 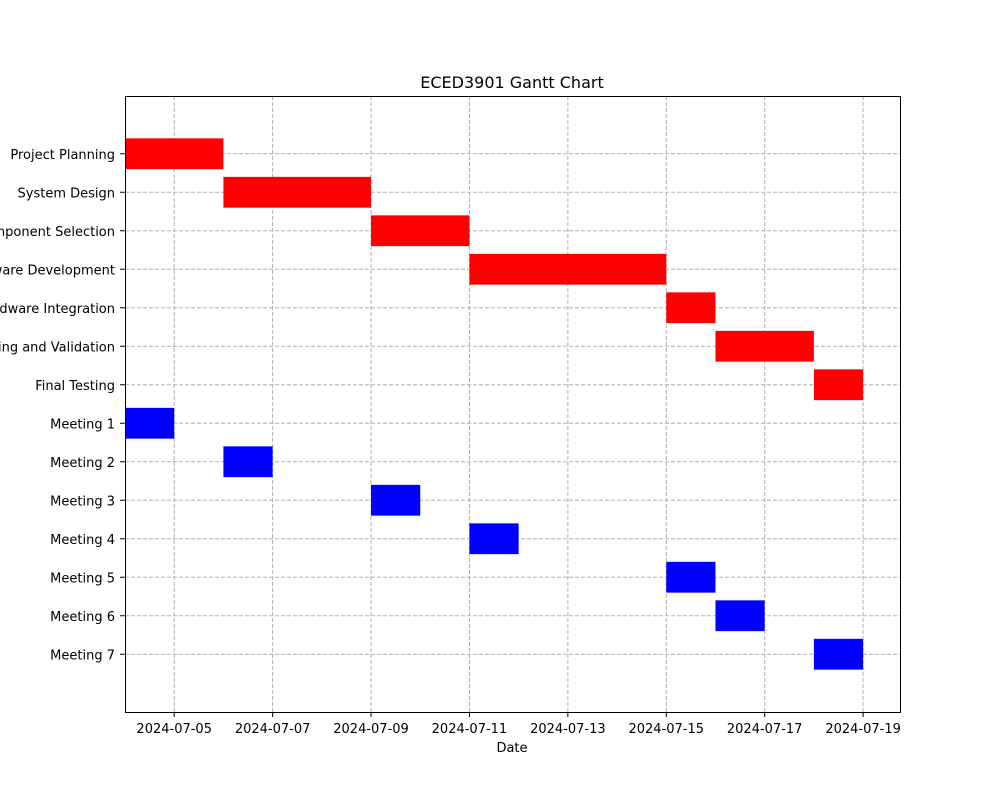 What do you see at coordinates (568, 729) in the screenshot?
I see `x-tick-label: 2024-07-13` at bounding box center [568, 729].